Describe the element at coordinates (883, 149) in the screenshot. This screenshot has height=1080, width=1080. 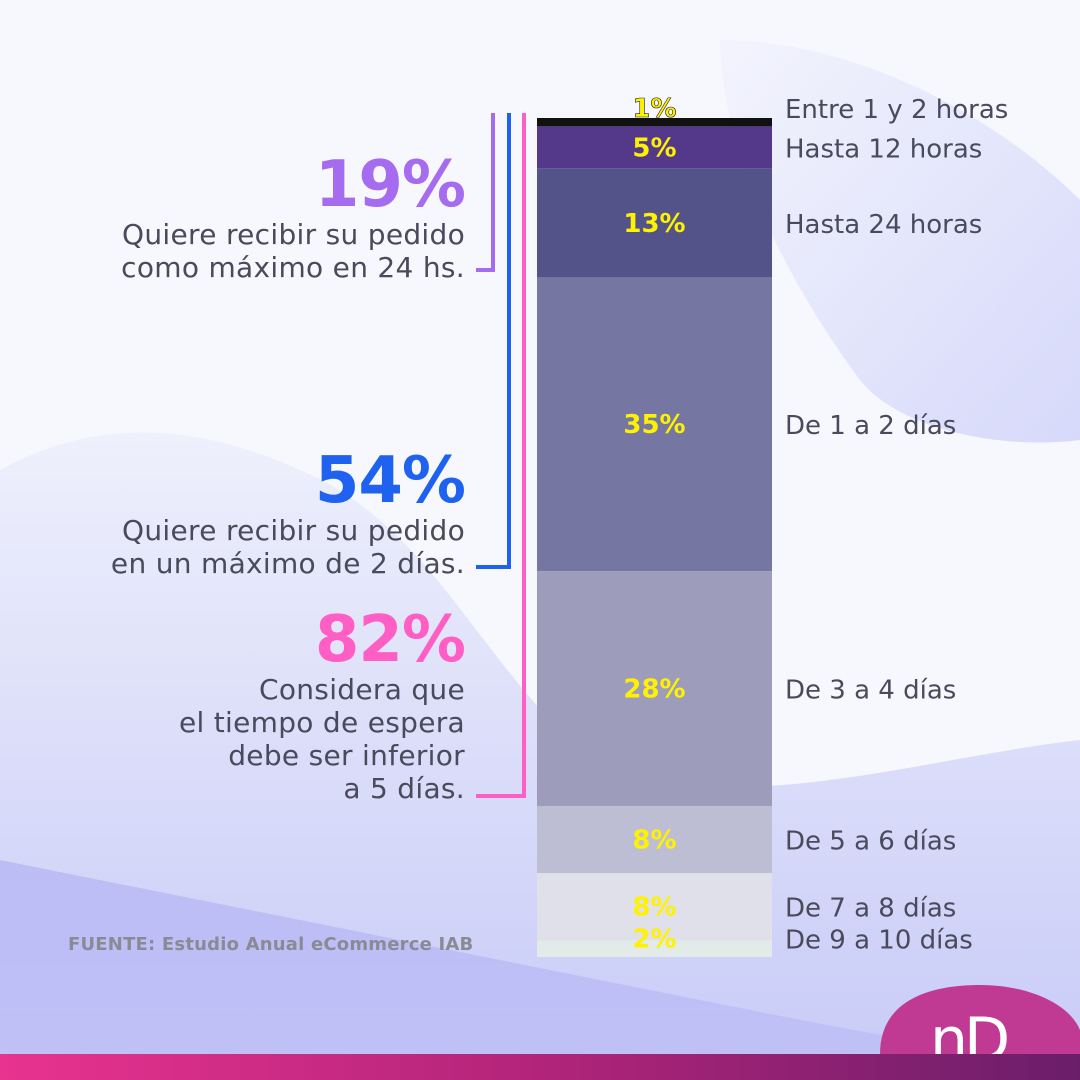
I see `category-label: Hasta 12 horas` at that location.